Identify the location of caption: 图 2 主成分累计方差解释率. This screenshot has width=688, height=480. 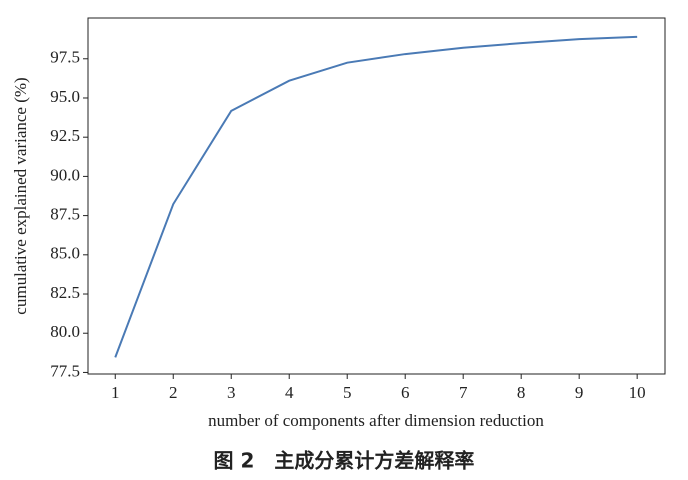
(344, 461).